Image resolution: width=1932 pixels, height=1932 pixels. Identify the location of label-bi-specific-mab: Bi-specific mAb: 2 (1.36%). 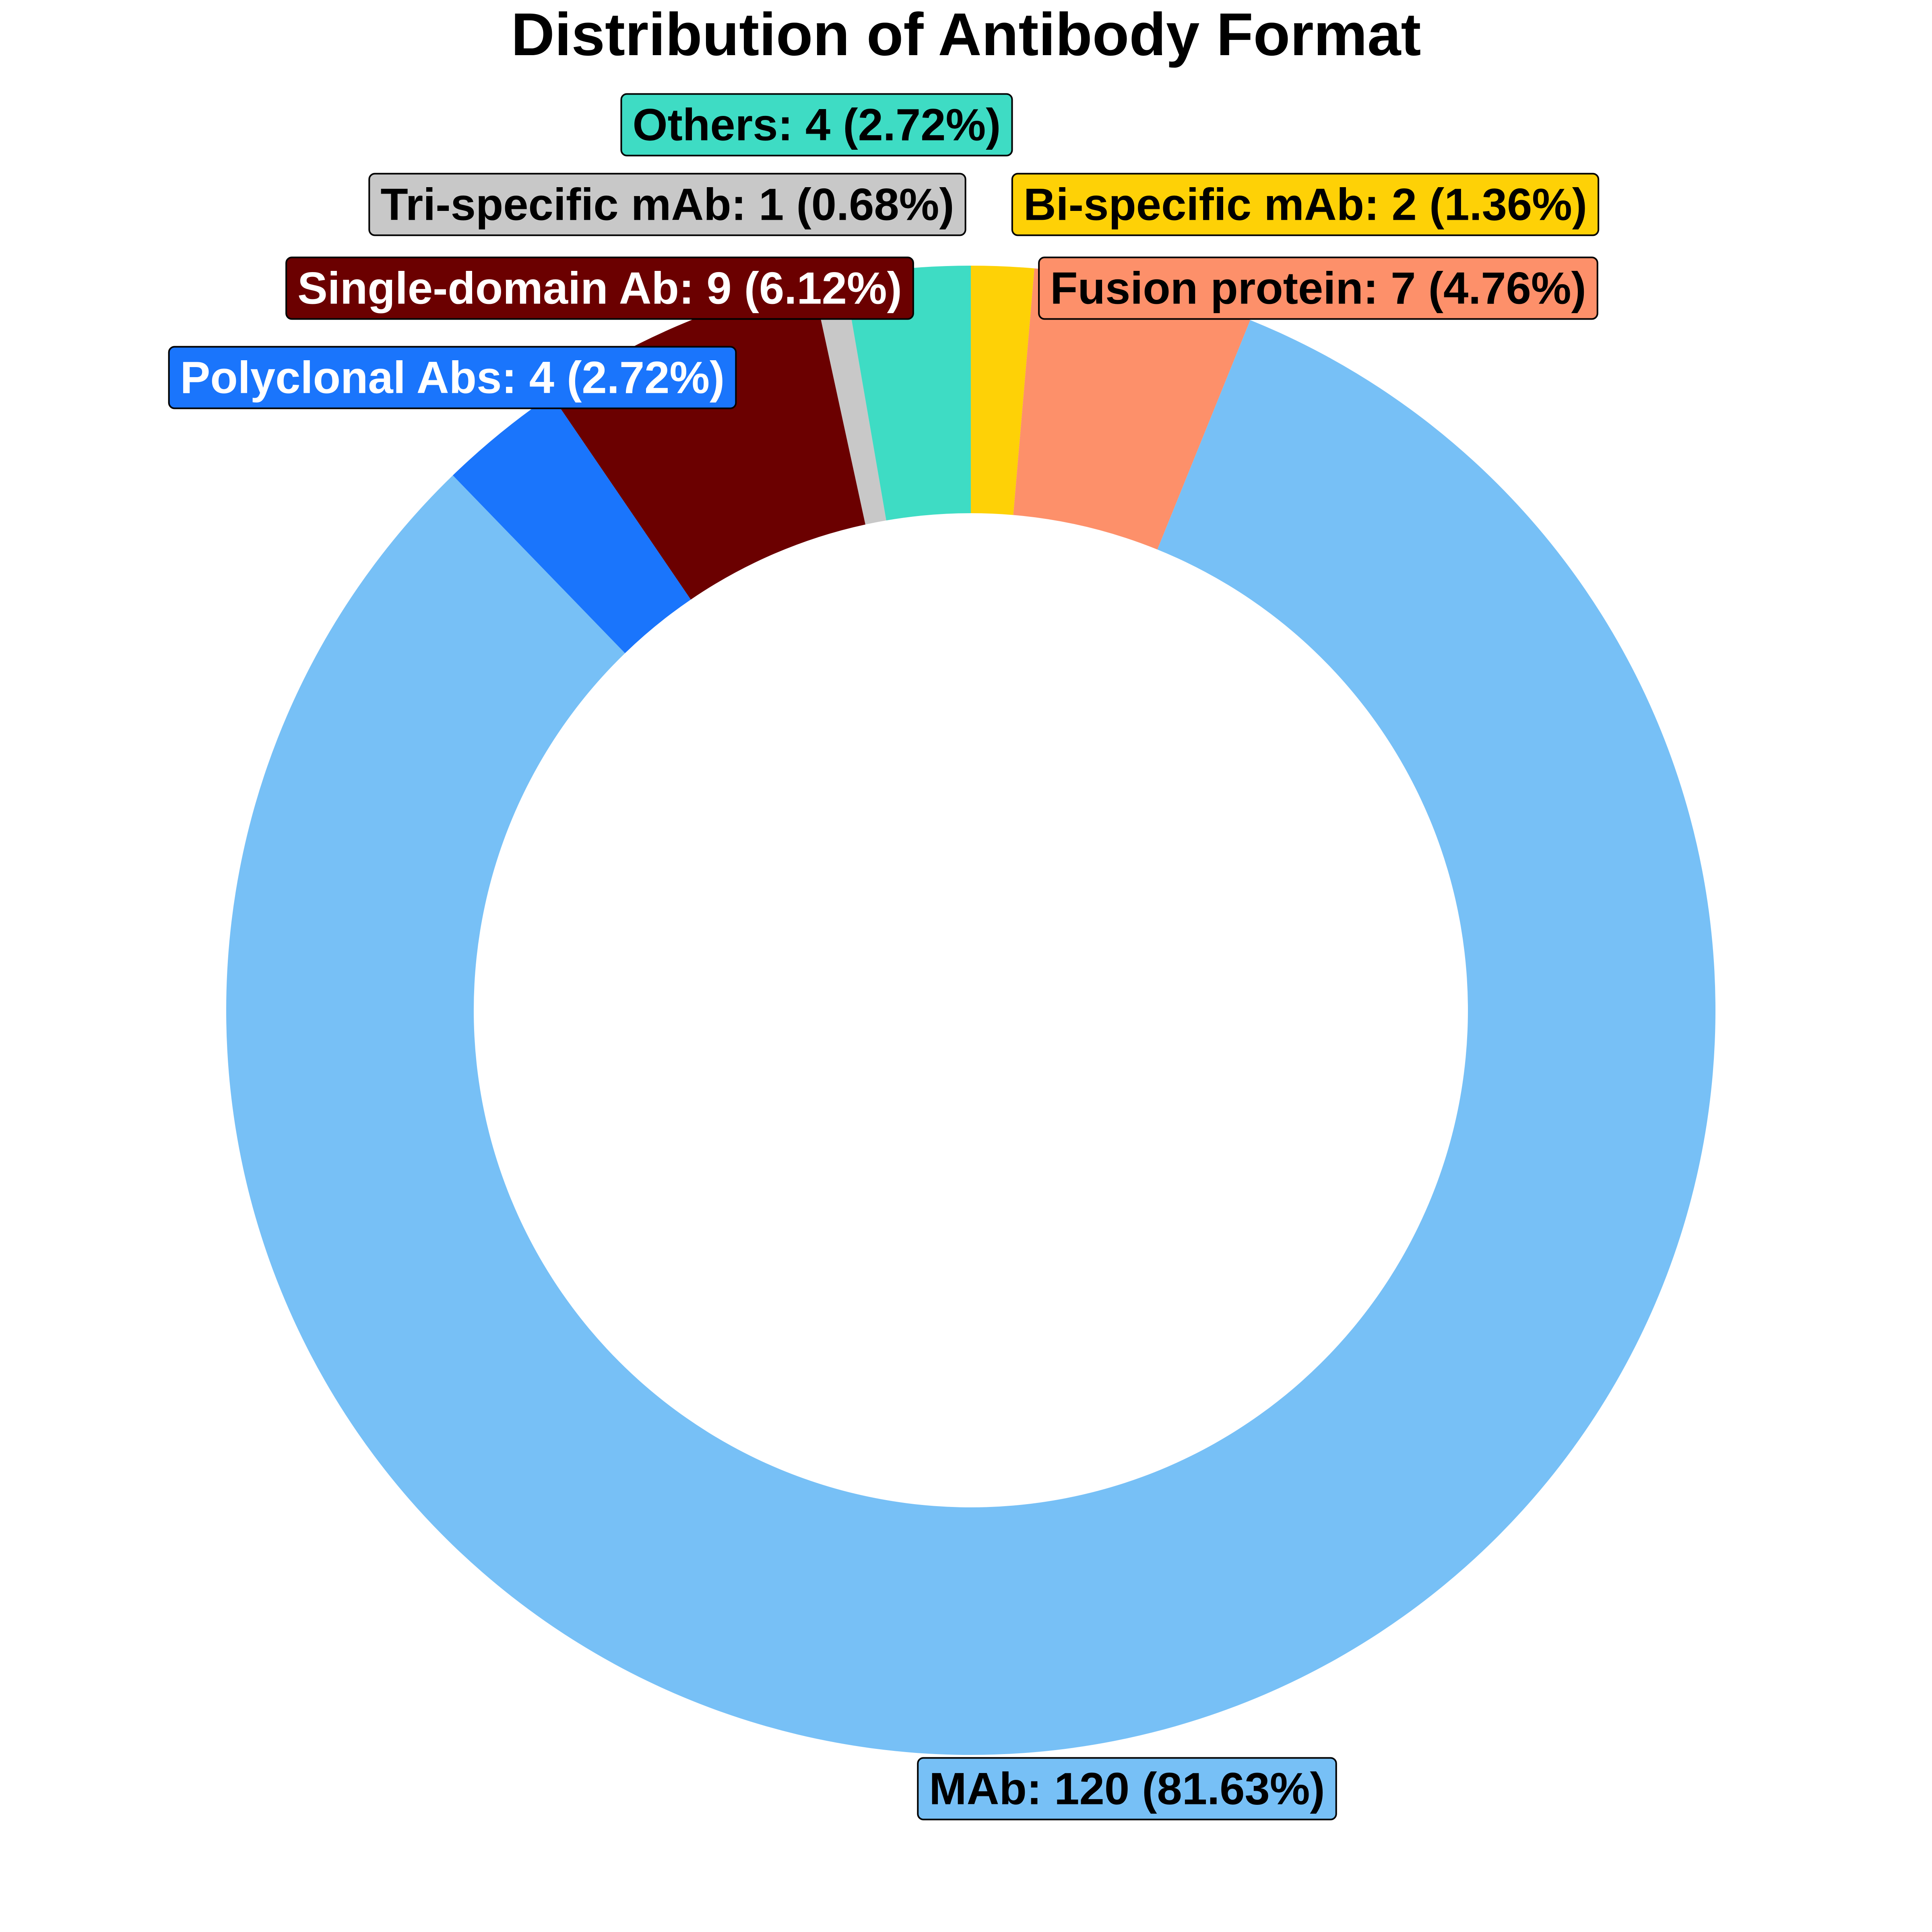
(1305, 204).